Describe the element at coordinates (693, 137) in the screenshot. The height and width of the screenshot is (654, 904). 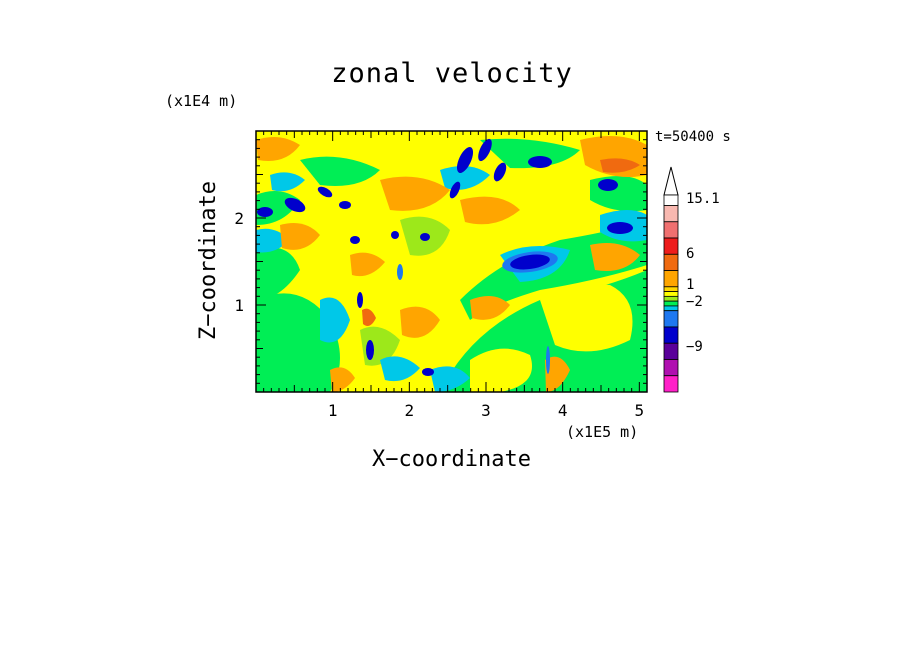
I see `time-label: t=50400 s` at that location.